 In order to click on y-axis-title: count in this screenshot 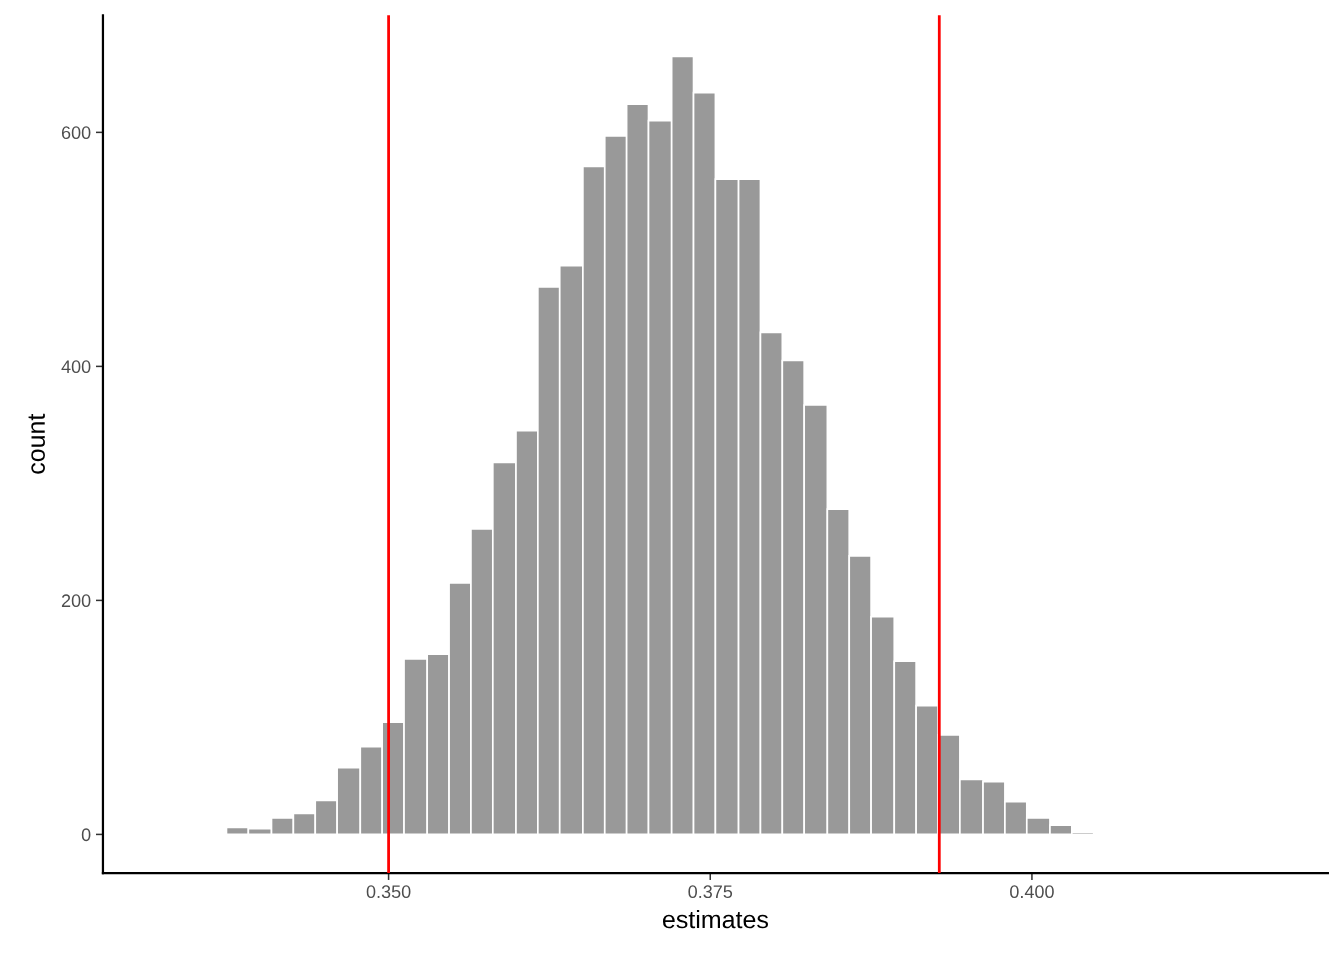, I will do `click(36, 443)`.